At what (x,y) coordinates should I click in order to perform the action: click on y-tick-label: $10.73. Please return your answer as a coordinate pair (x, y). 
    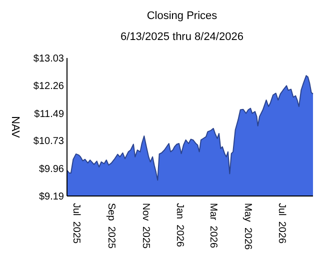
    Looking at the image, I should click on (48, 142).